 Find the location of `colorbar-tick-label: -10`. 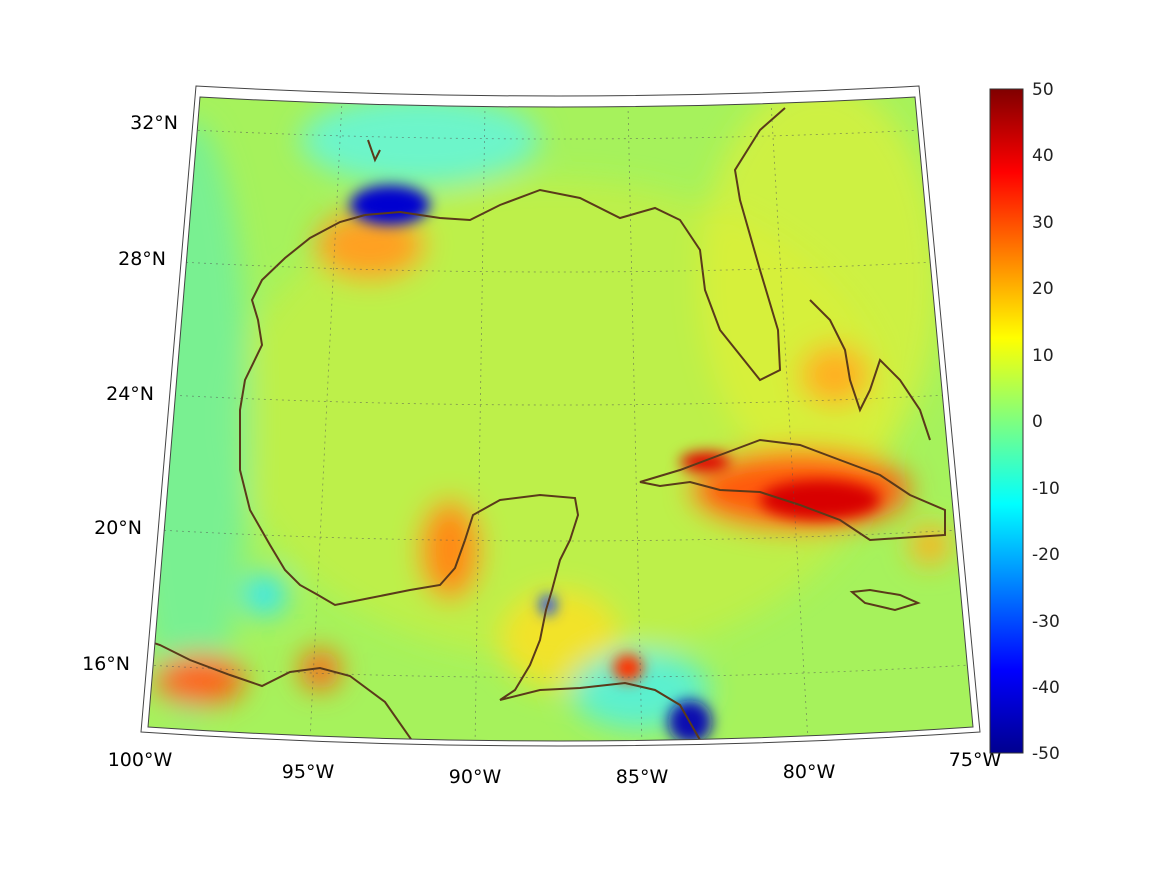

colorbar-tick-label: -10 is located at coordinates (1046, 489).